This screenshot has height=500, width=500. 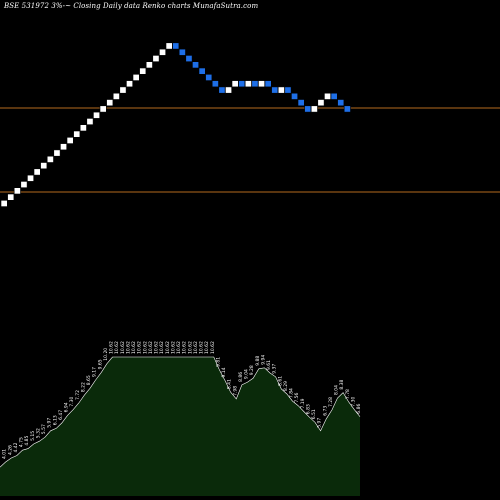 What do you see at coordinates (218, 362) in the screenshot?
I see `volume-value-label: 9.81` at bounding box center [218, 362].